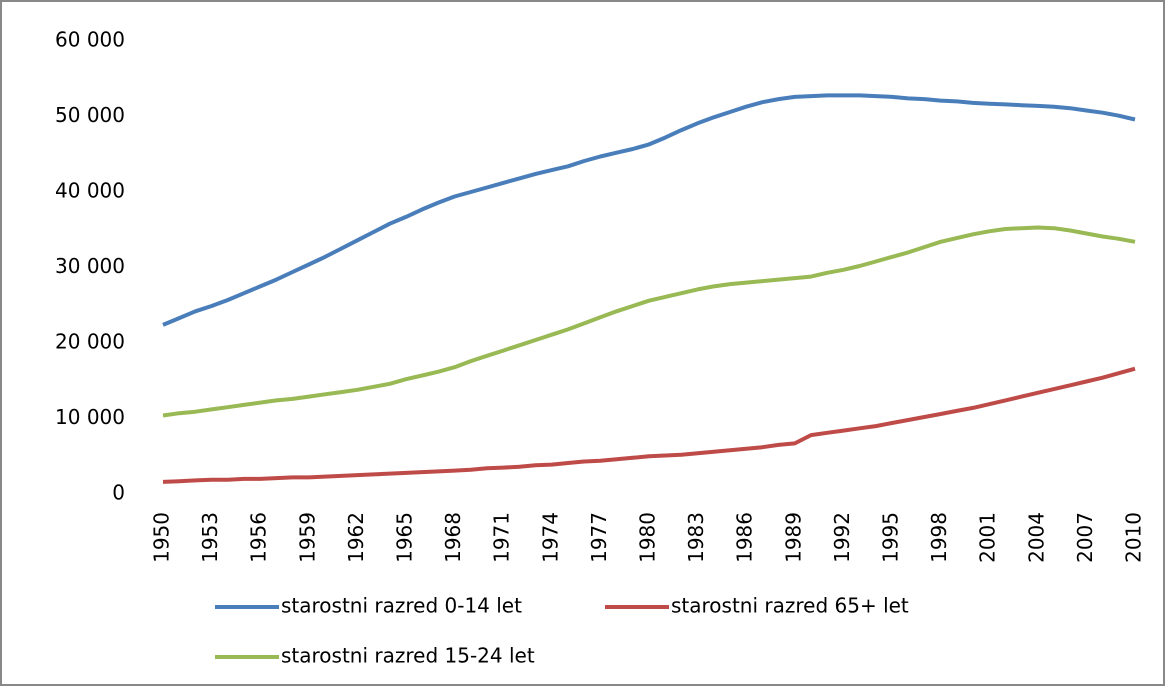 This screenshot has height=686, width=1166. Describe the element at coordinates (401, 606) in the screenshot. I see `legend-label: starostni razred 0-14 let` at that location.